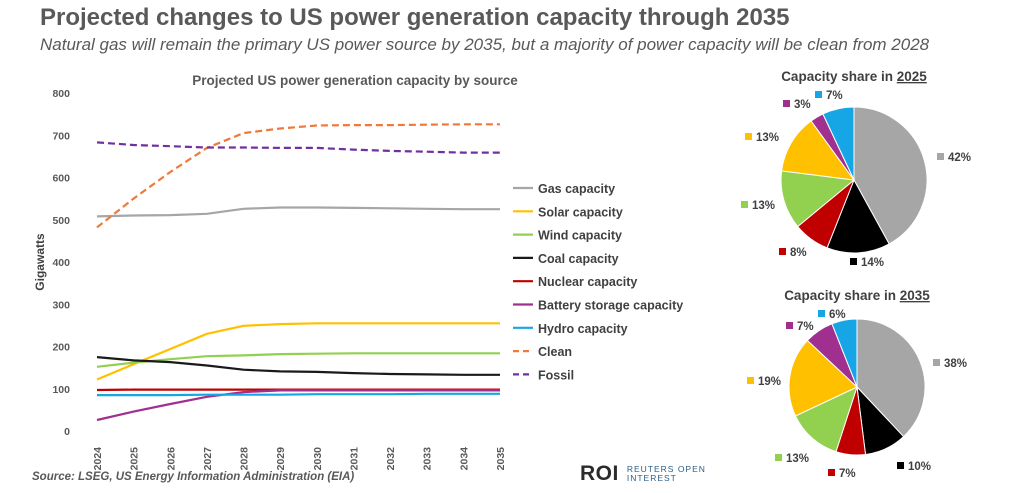  What do you see at coordinates (666, 473) in the screenshot?
I see `brand-name: REUTERS OPEN INTEREST` at bounding box center [666, 473].